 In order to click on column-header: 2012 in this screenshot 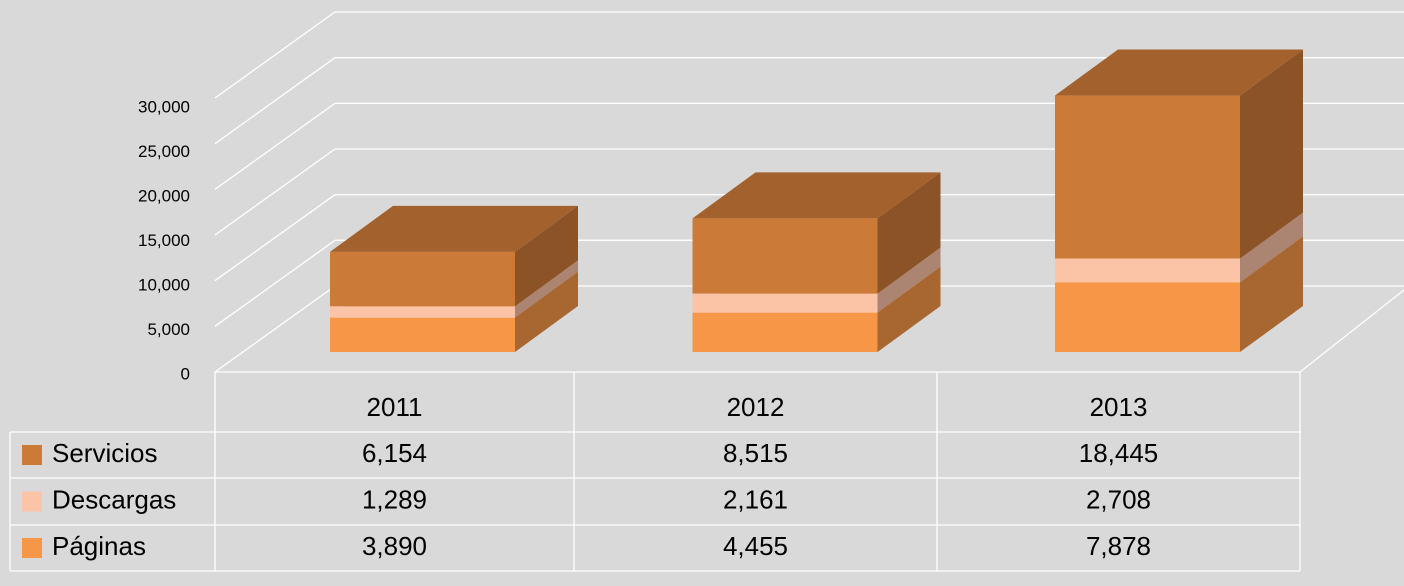, I will do `click(756, 407)`.